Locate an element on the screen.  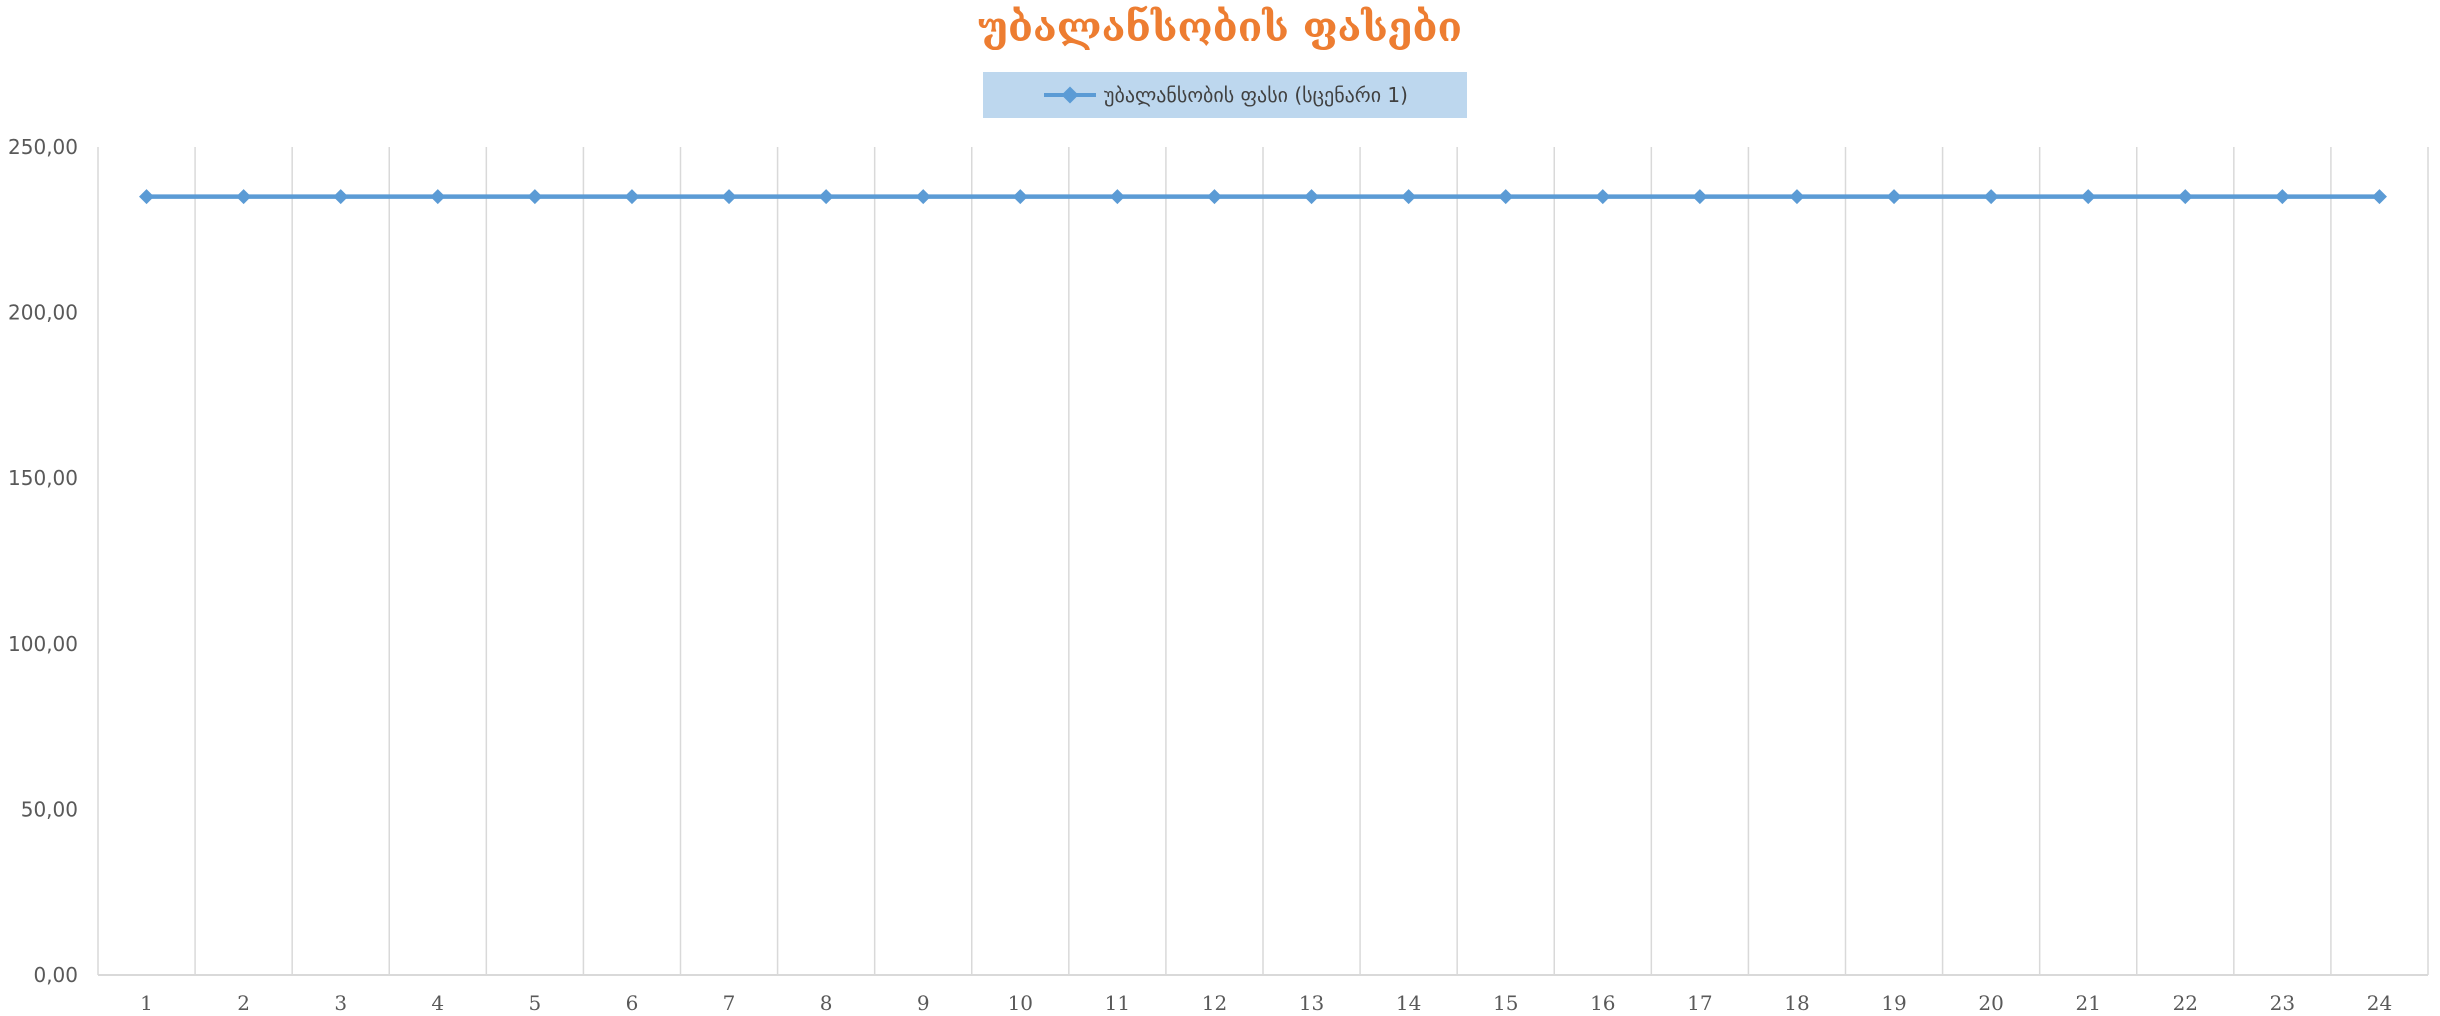
x-axis-tick-labels: 1 2 3 4 5 6 7 8 9 10 11 12 13 14 15 16 17 18 19 20 21 22 23 24 is located at coordinates (1266, 1003).